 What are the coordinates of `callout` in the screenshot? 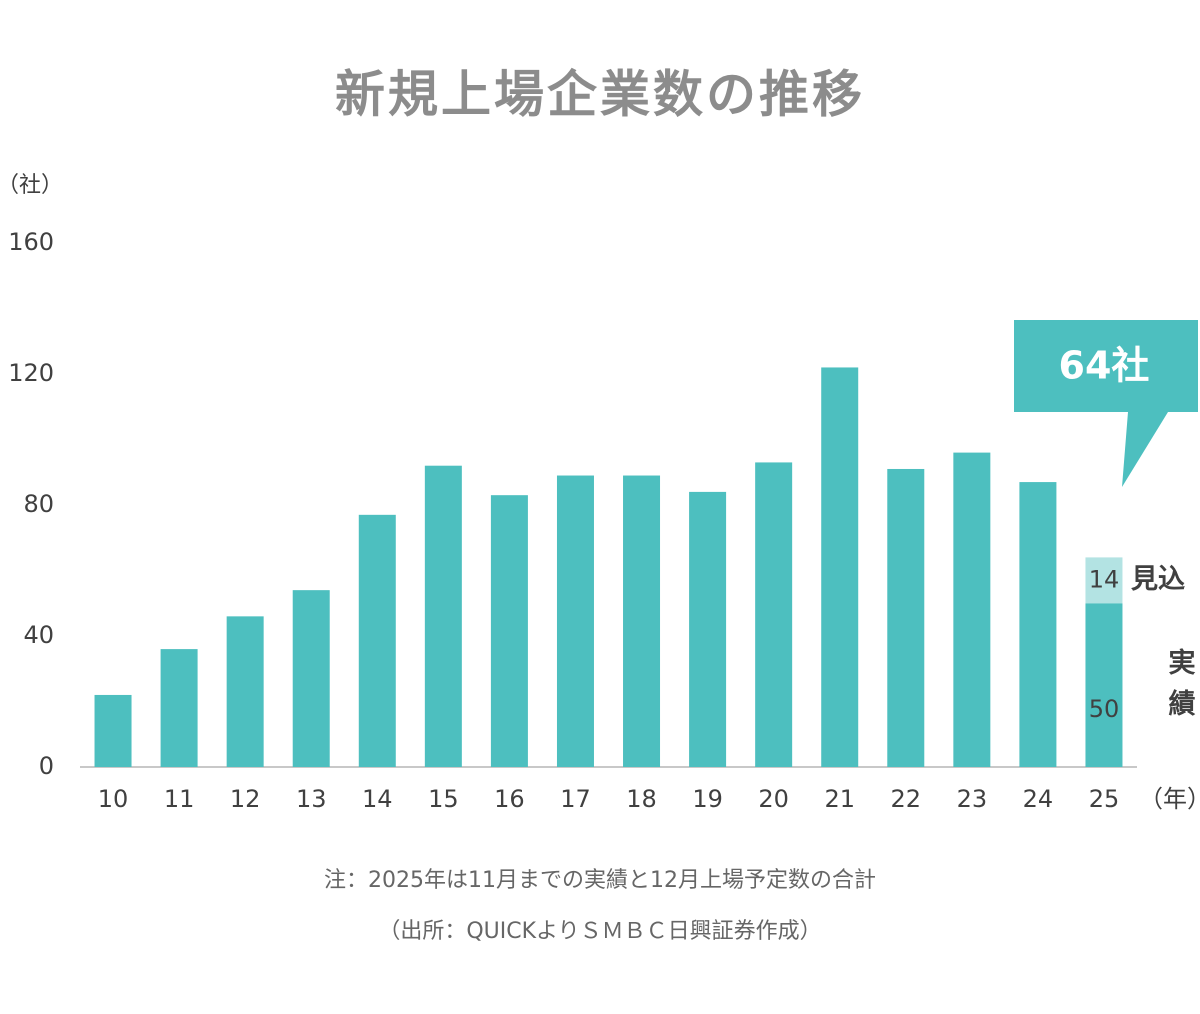 It's located at (1106, 403).